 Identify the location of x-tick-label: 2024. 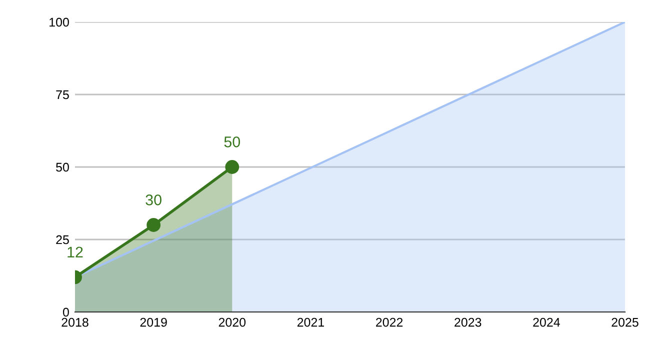
(546, 322).